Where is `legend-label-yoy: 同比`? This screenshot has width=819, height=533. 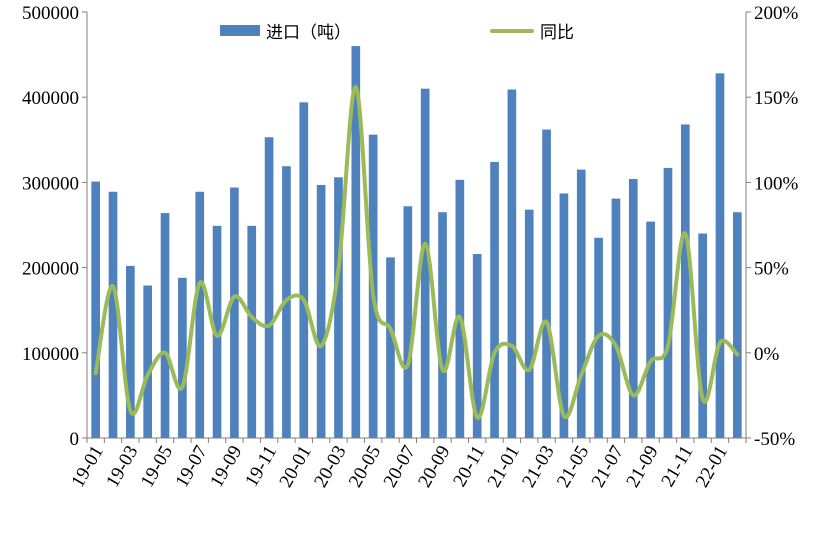 legend-label-yoy: 同比 is located at coordinates (557, 30).